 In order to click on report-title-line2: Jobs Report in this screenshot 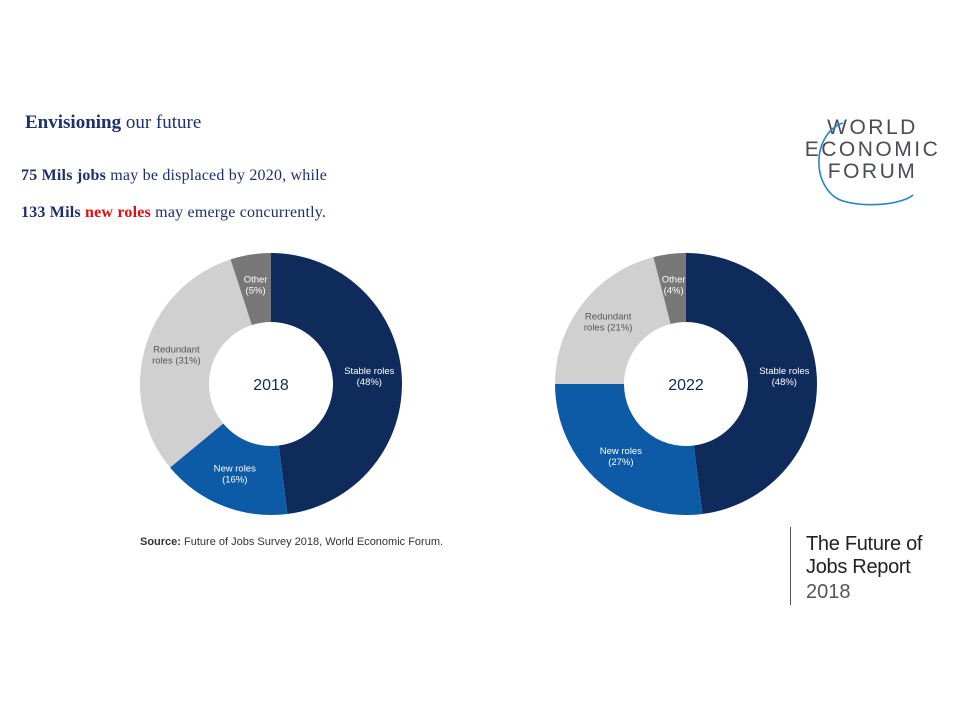, I will do `click(858, 567)`.